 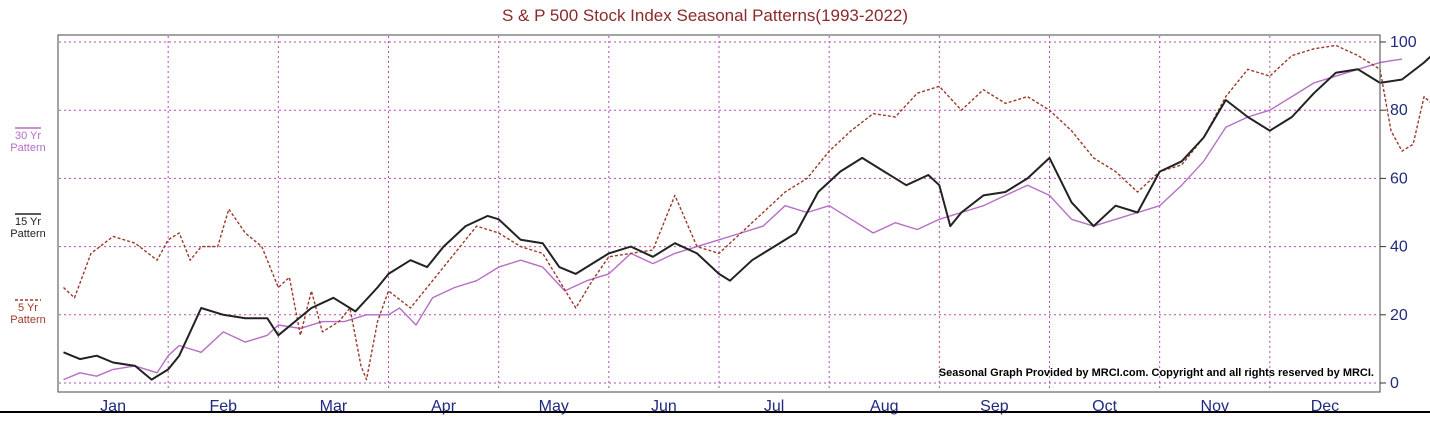 What do you see at coordinates (444, 406) in the screenshot?
I see `x-tick-label: Apr` at bounding box center [444, 406].